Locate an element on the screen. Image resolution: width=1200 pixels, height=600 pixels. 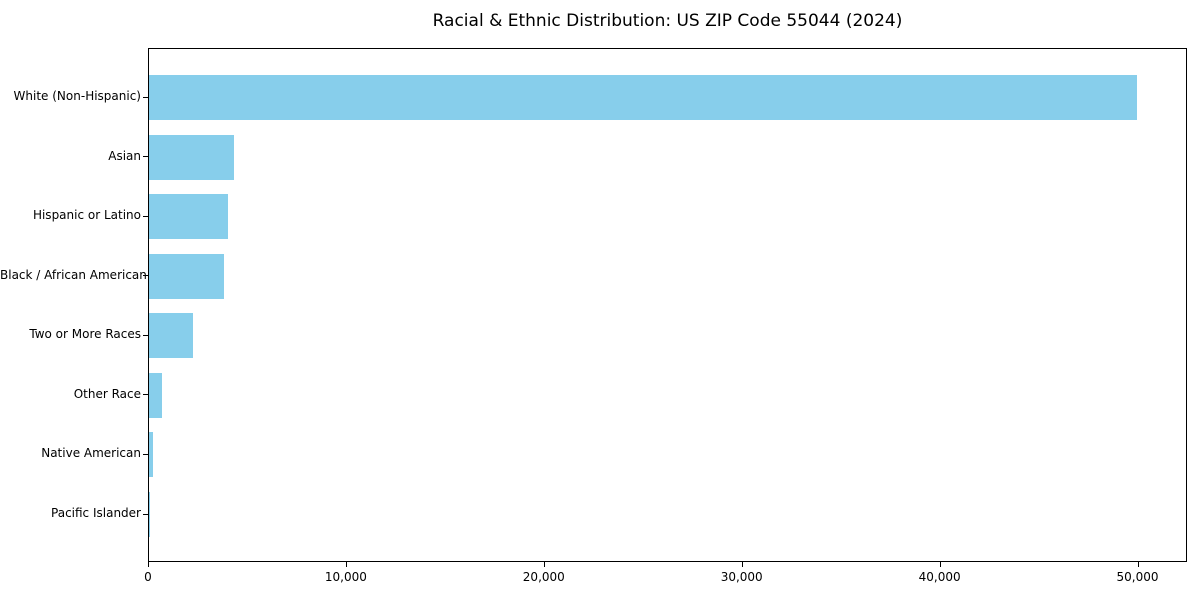
x-tick-label: 40,000 is located at coordinates (939, 577).